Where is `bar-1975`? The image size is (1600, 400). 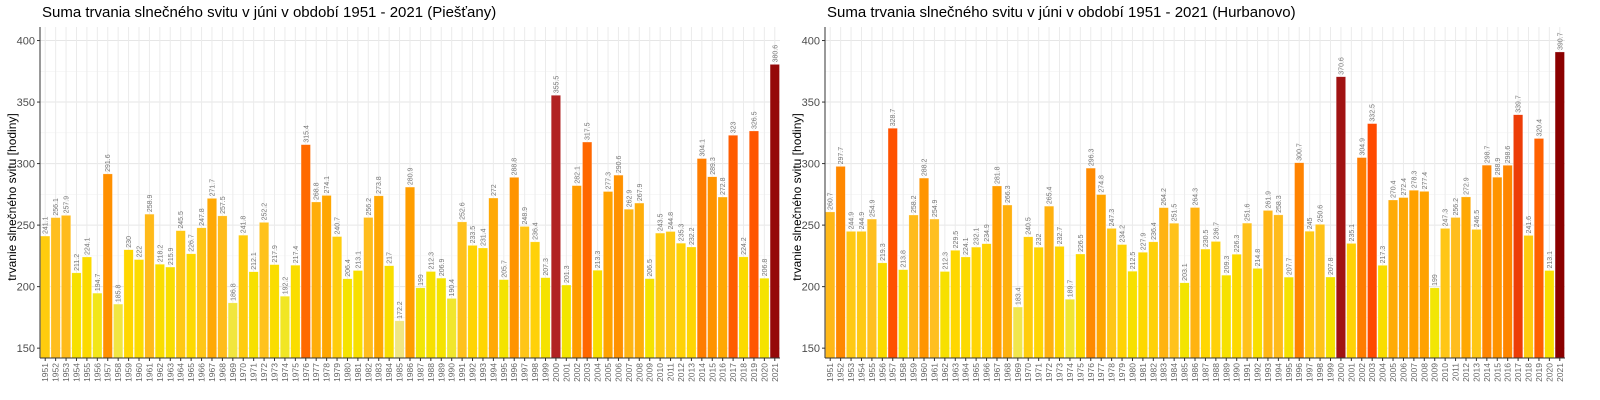
bar-1975 is located at coordinates (1080, 306).